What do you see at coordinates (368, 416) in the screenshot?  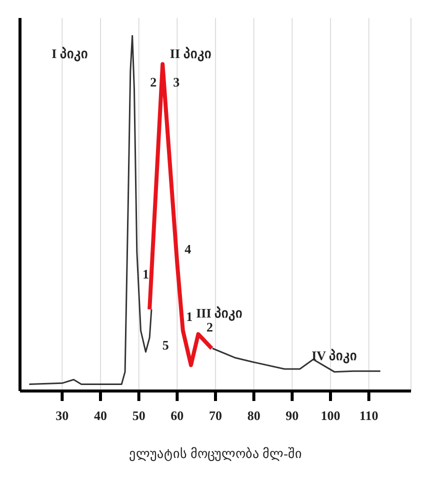 I see `x-tick-label: 110` at bounding box center [368, 416].